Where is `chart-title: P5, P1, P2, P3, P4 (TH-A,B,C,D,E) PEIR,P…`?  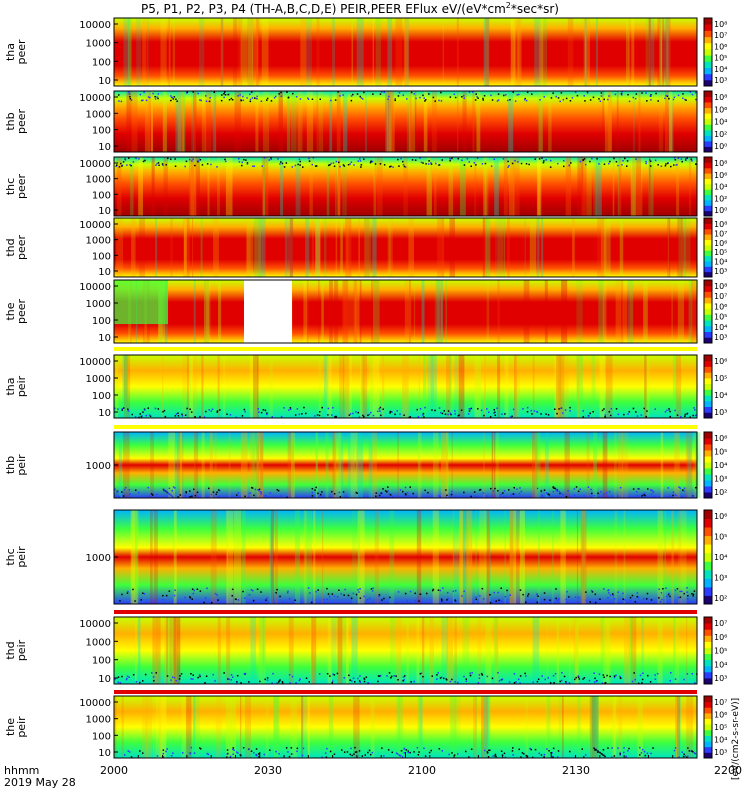 chart-title: P5, P1, P2, P3, P4 (TH-A,B,C,D,E) PEIR,P… is located at coordinates (350, 8).